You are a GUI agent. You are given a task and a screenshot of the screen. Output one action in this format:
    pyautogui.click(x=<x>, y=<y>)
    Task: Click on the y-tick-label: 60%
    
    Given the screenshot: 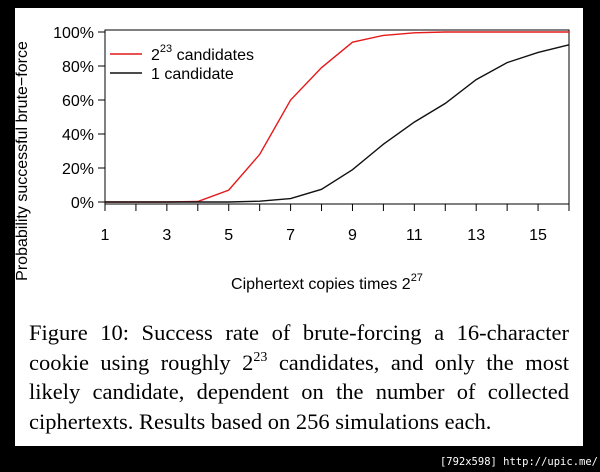 What is the action you would take?
    pyautogui.click(x=78, y=101)
    